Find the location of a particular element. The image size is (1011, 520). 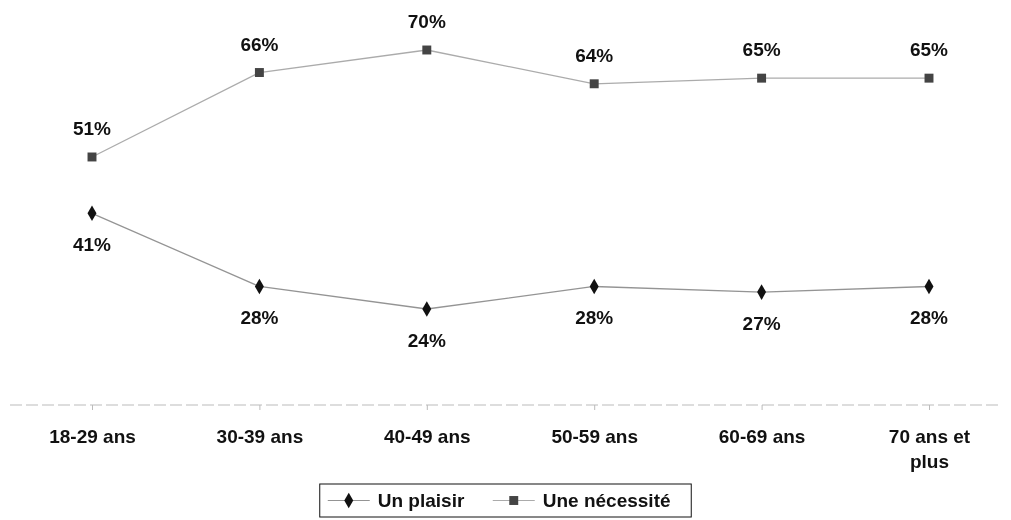

data-label: 64% is located at coordinates (594, 55).